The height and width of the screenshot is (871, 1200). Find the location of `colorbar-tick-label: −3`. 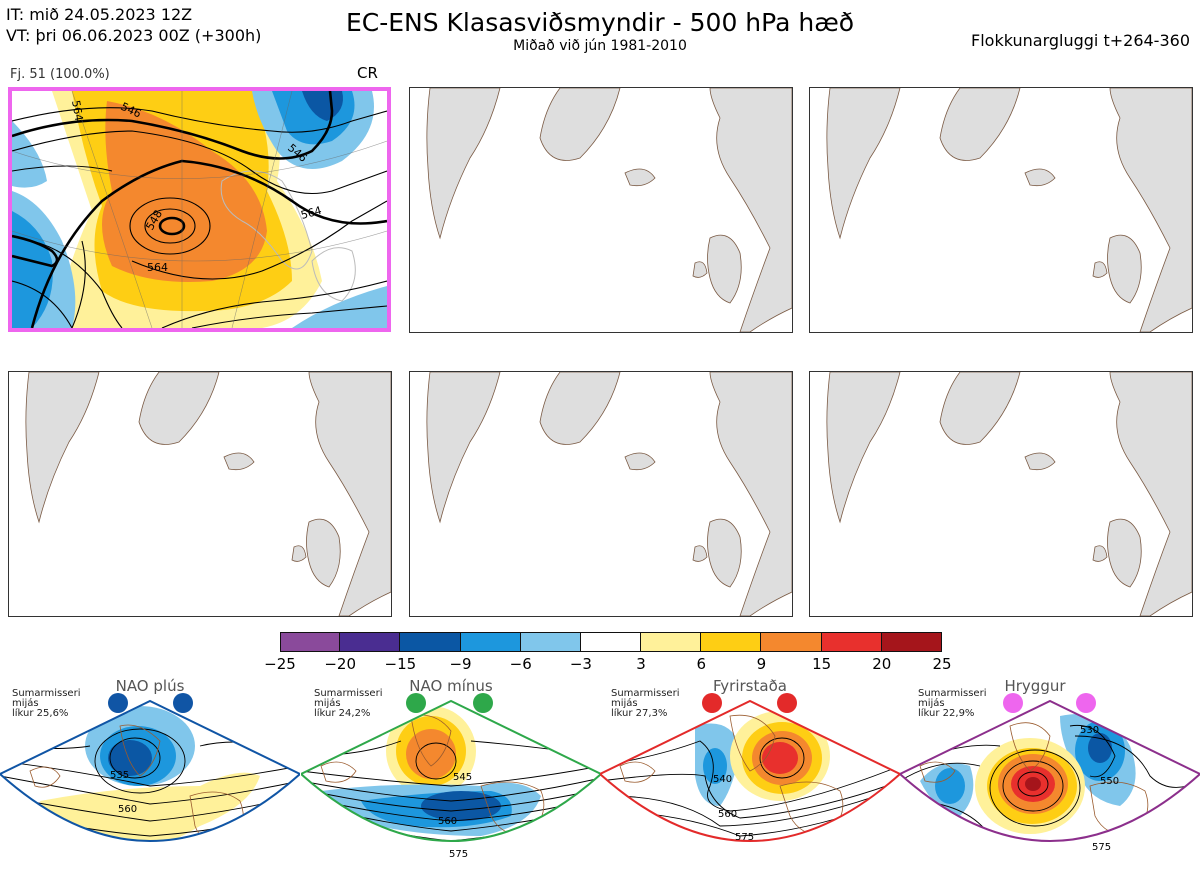

colorbar-tick-label: −3 is located at coordinates (580, 664).